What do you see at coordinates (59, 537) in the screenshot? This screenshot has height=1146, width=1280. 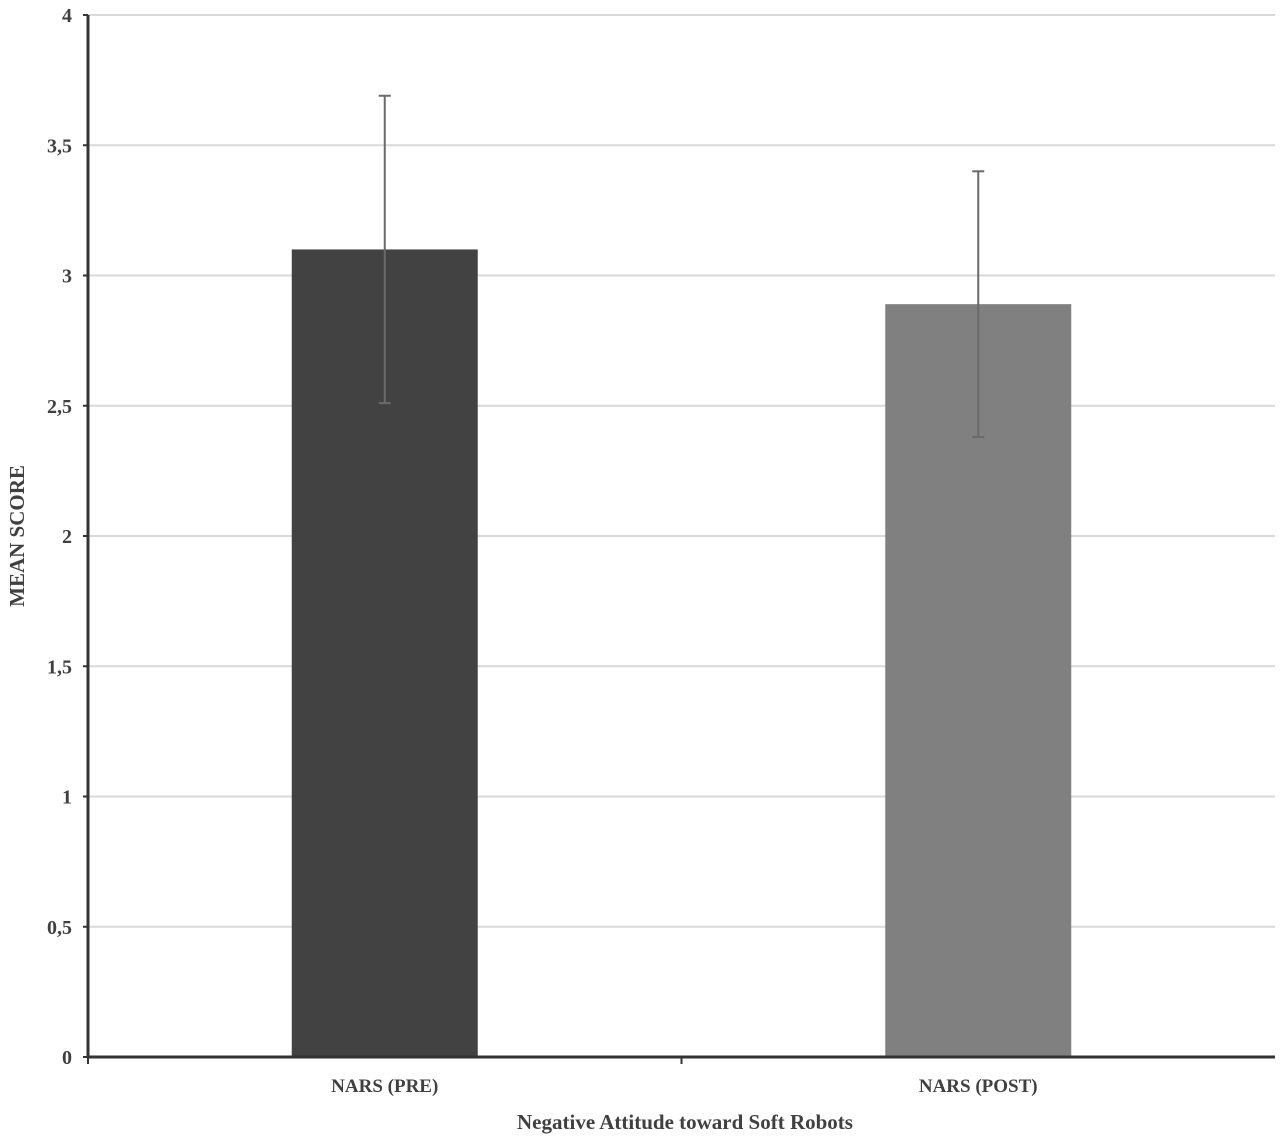 I see `y-tick-labels: 0 0,5 1 1,5 2 2,5 3 3,5 4` at bounding box center [59, 537].